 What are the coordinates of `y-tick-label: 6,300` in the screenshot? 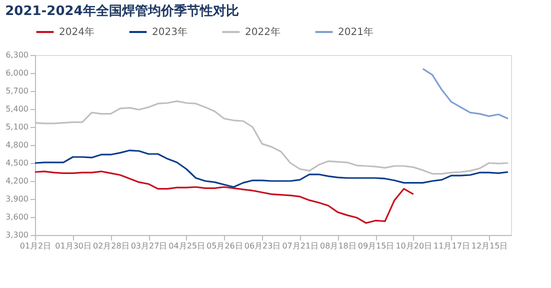 It's located at (17, 55).